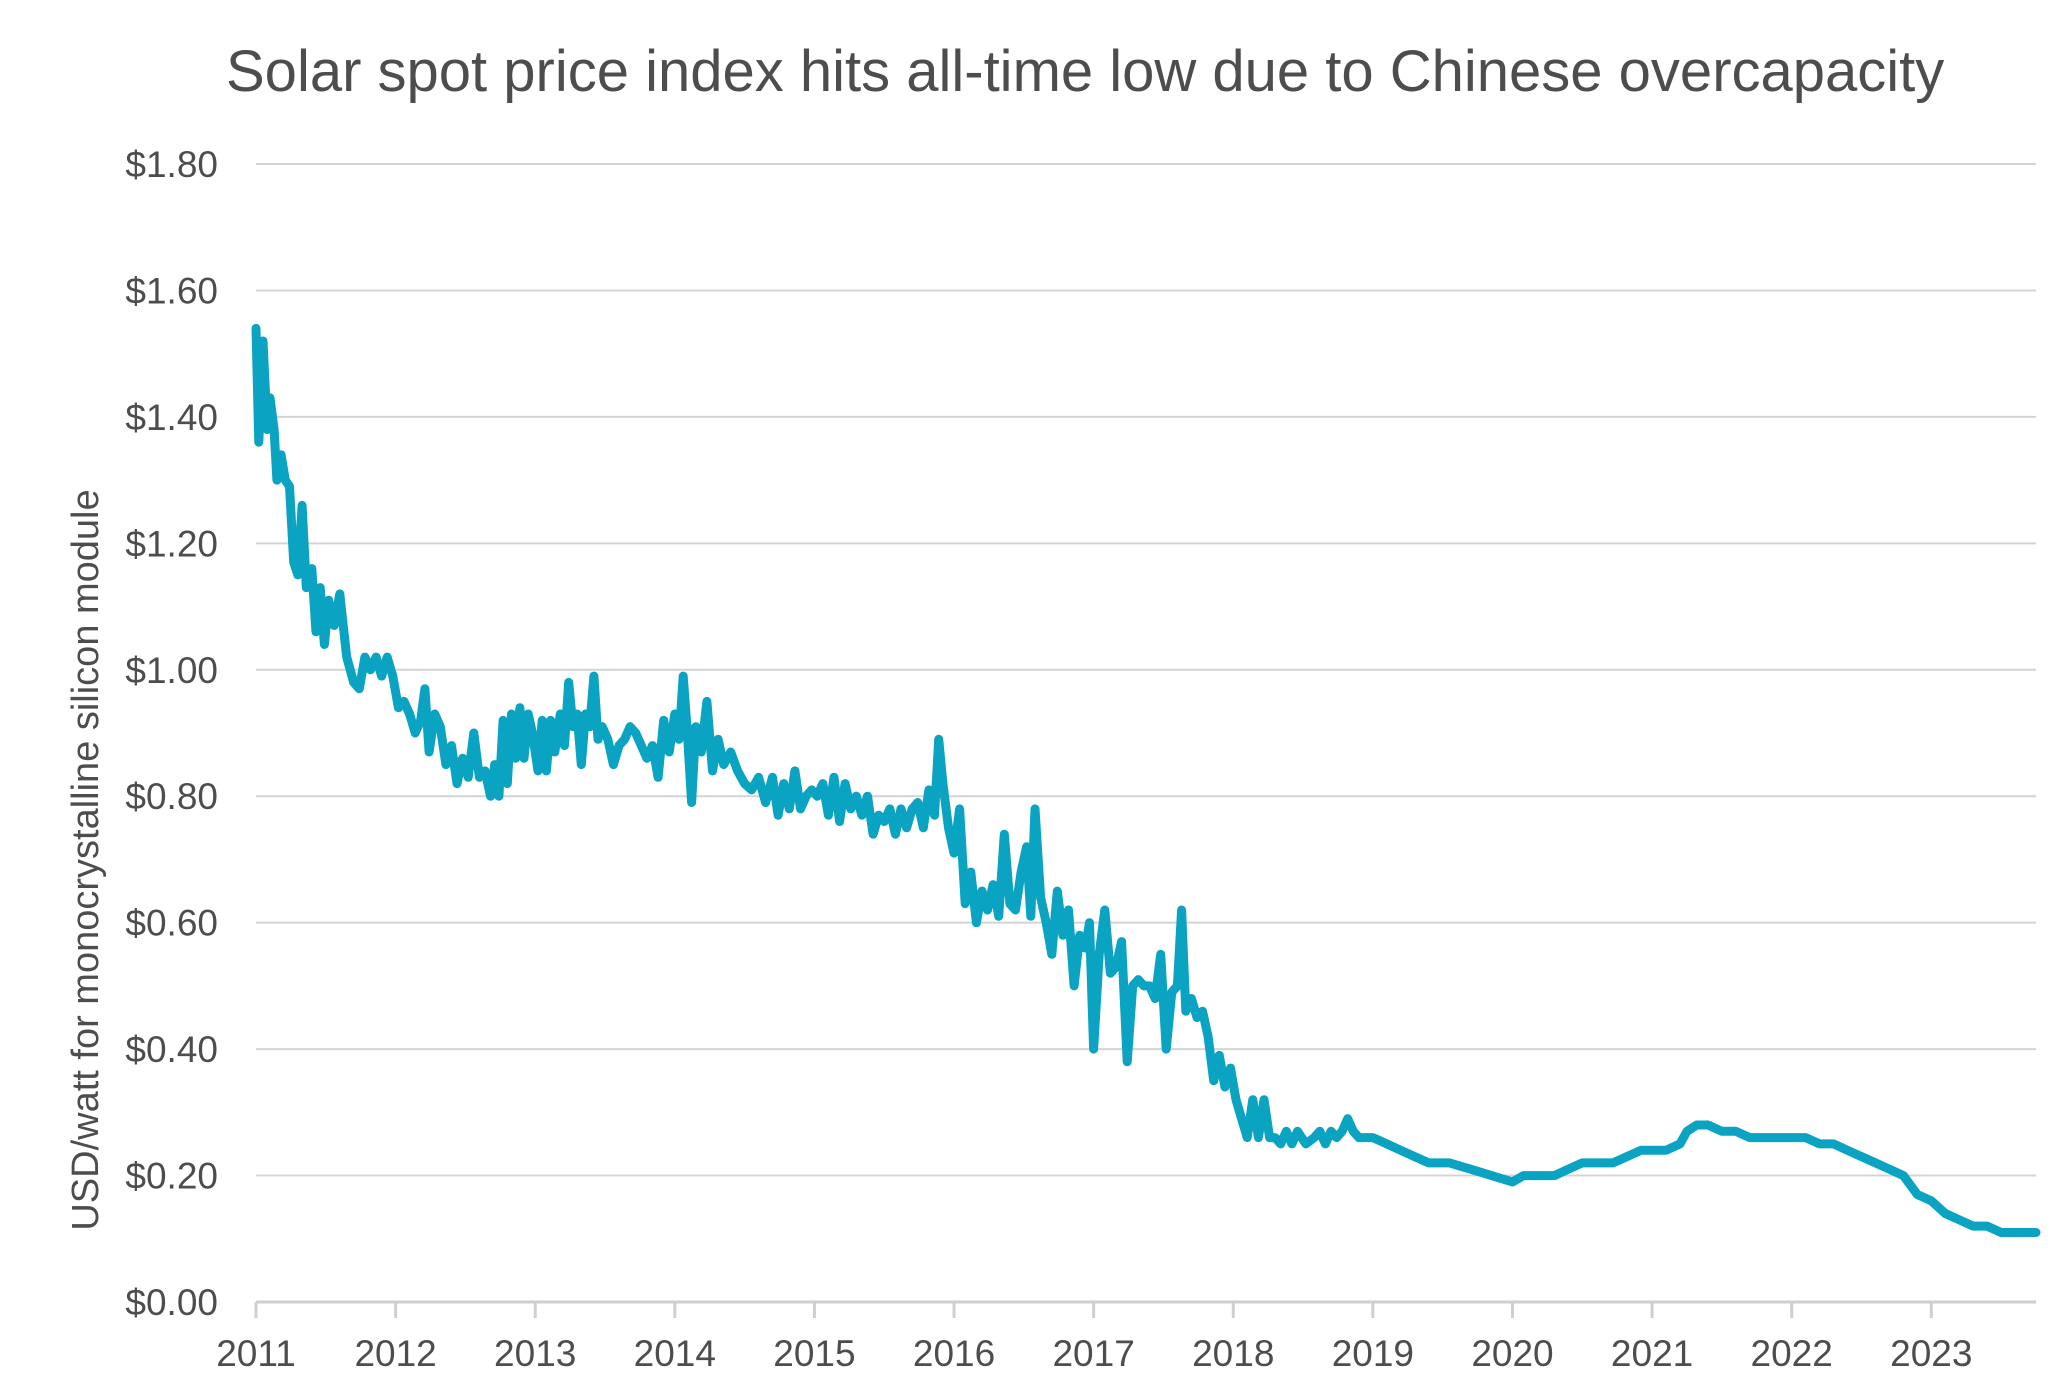  Describe the element at coordinates (1512, 1353) in the screenshot. I see `x-tick-label: 2020` at that location.